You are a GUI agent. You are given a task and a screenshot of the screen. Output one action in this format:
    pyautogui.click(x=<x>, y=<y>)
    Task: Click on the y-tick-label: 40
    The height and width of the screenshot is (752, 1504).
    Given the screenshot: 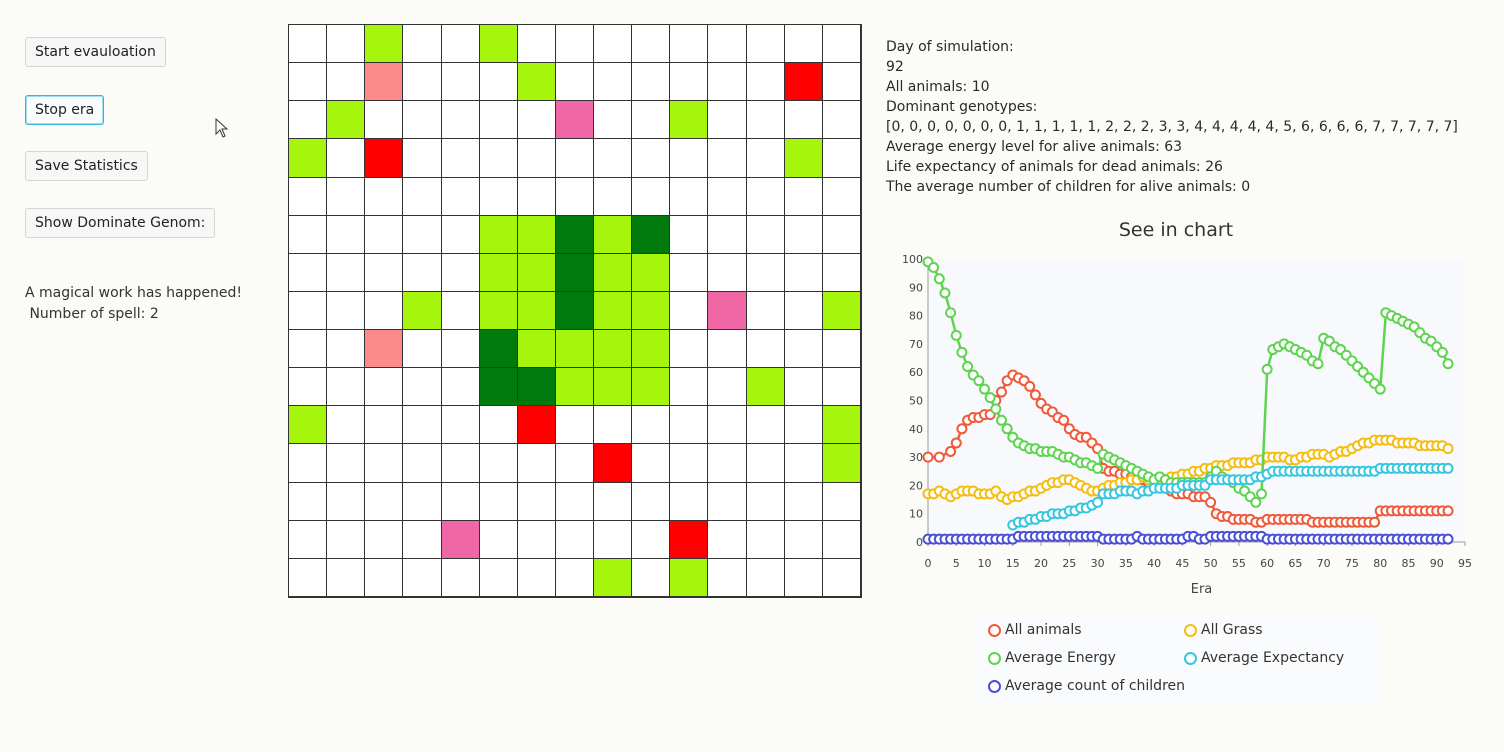 What is the action you would take?
    pyautogui.click(x=916, y=429)
    